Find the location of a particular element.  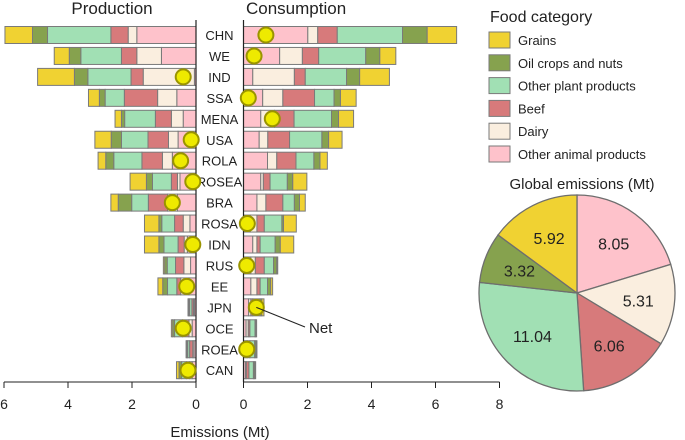

pie-slice-grains is located at coordinates (537, 244).